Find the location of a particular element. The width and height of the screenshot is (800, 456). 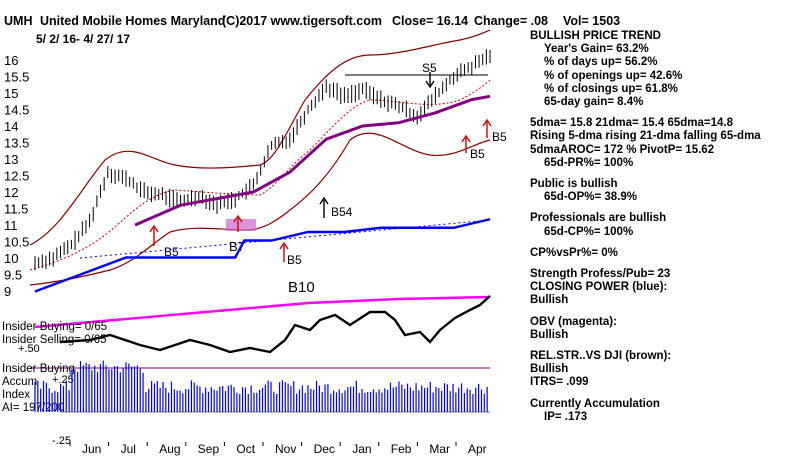

aroc-line: 5dmaAROC= 172 % PivotP= 15.62 is located at coordinates (622, 149).